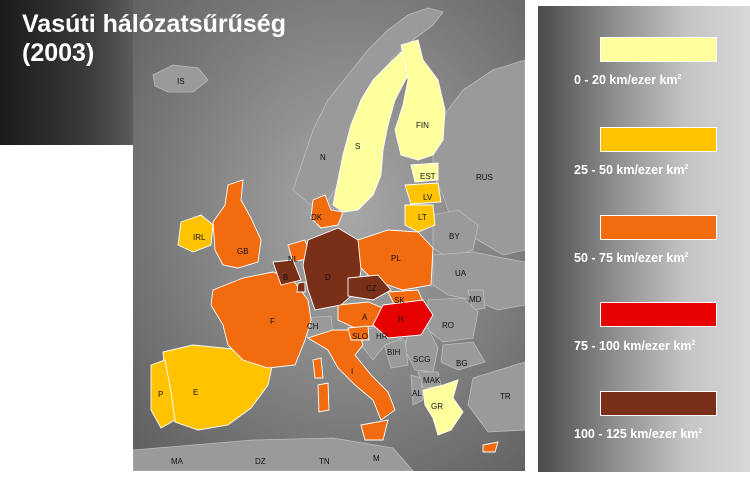 The width and height of the screenshot is (750, 482). I want to click on country-hungary, so click(403, 319).